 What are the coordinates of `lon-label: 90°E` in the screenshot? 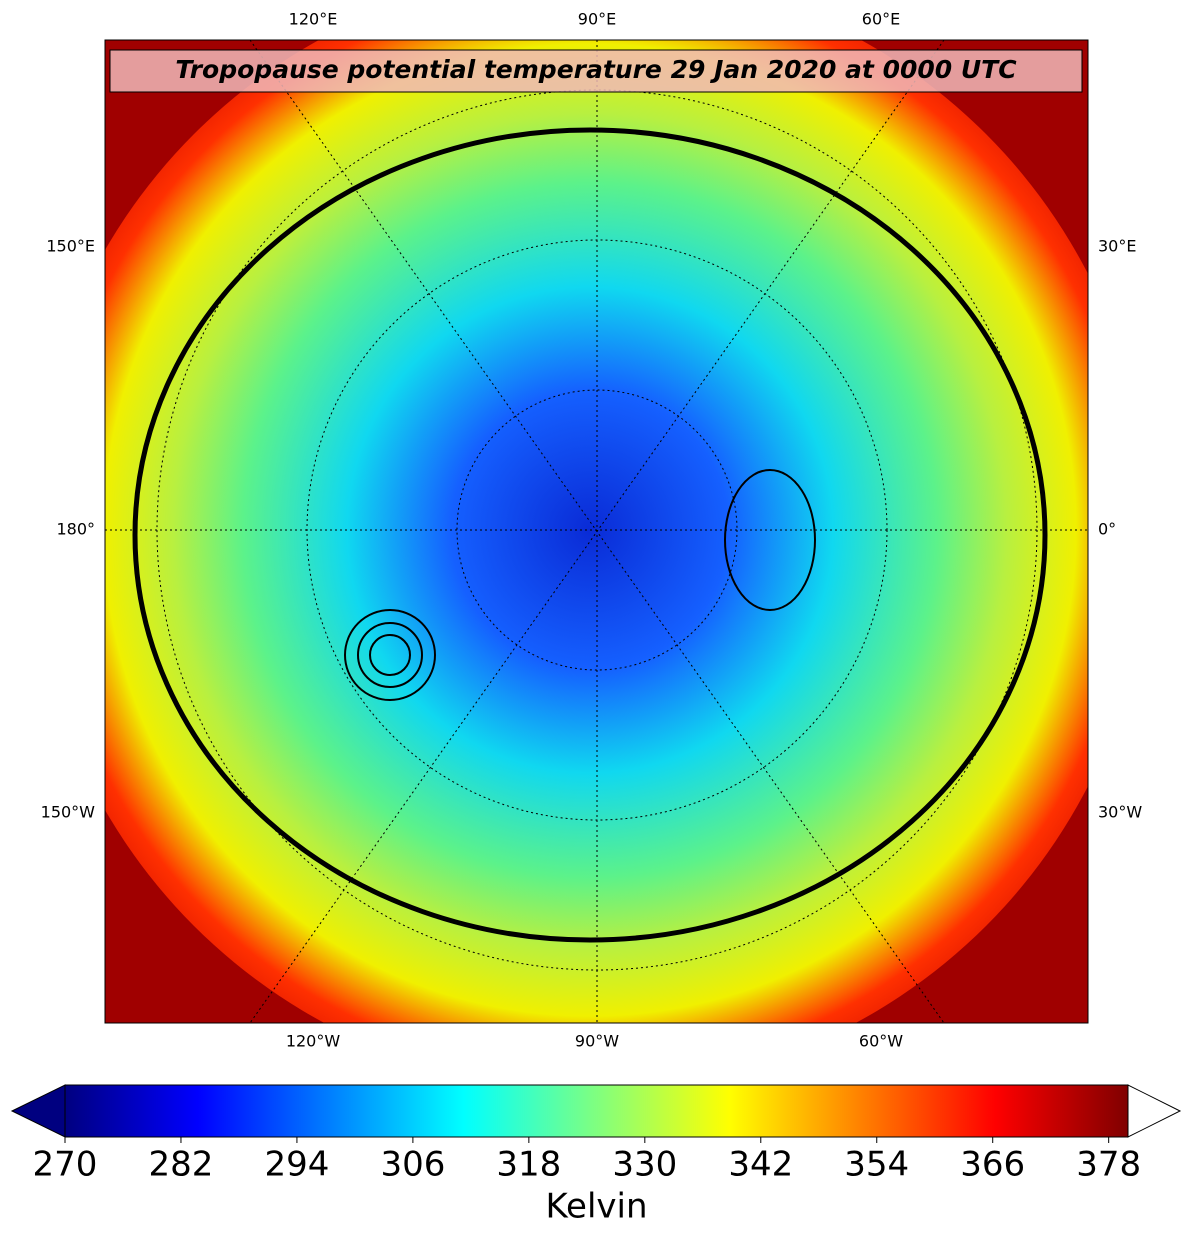 It's located at (597, 19).